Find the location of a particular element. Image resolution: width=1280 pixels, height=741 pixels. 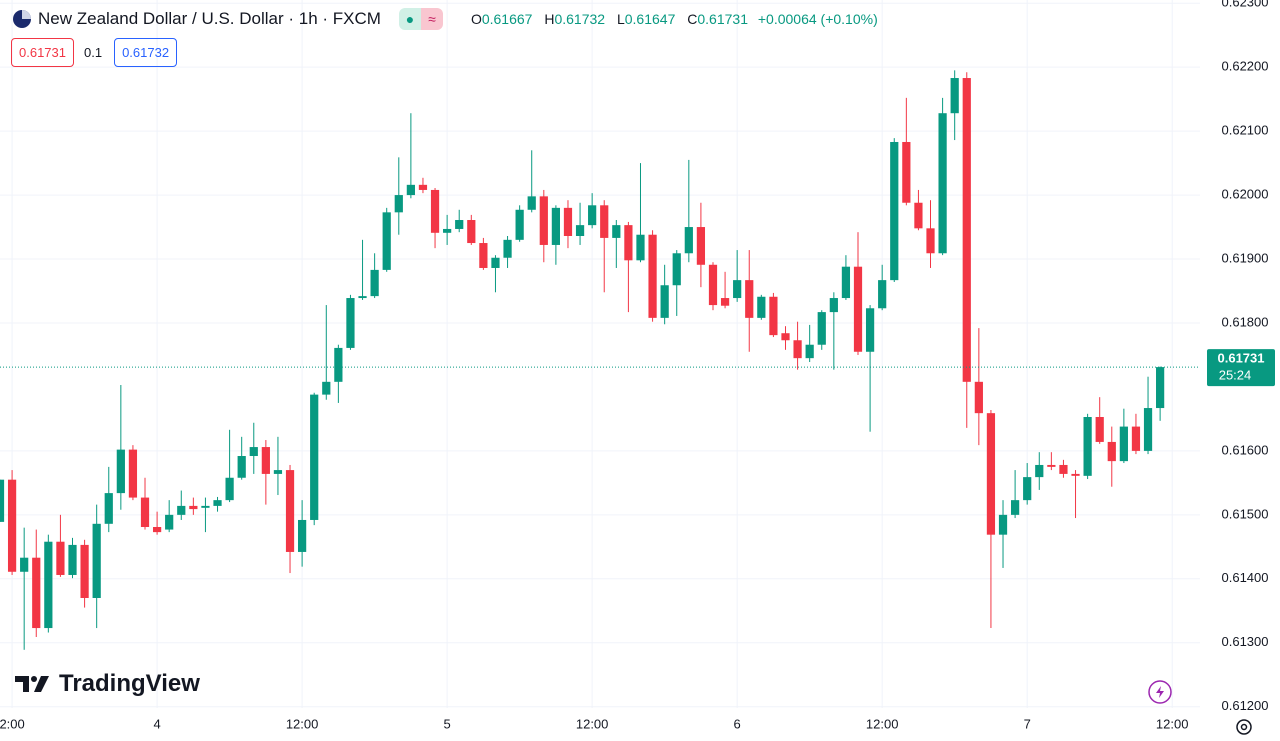

close-key: C is located at coordinates (692, 19).